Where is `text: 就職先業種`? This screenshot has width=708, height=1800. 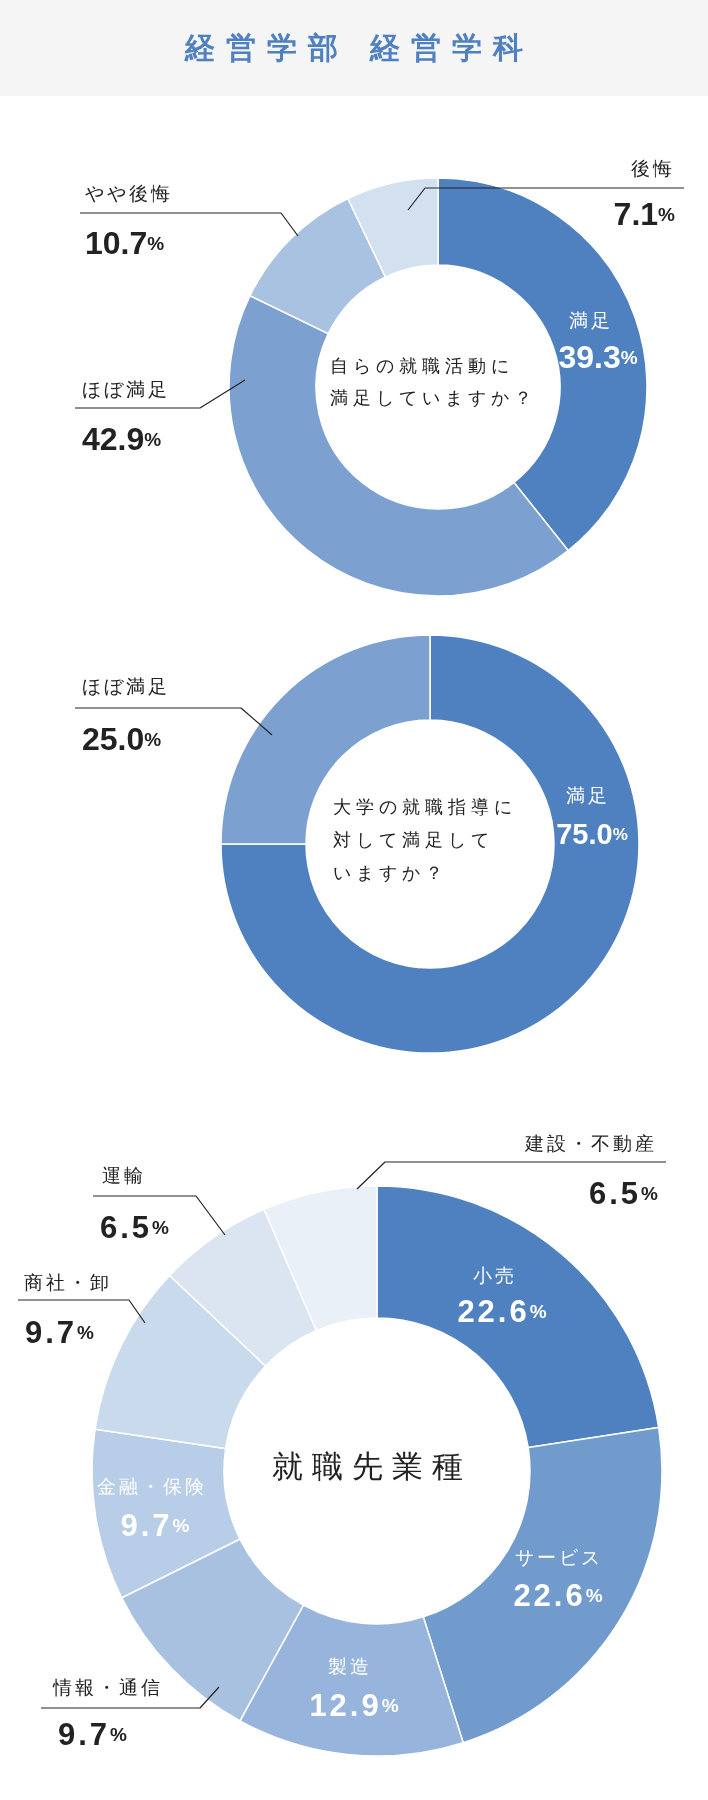
text: 就職先業種 is located at coordinates (372, 1466).